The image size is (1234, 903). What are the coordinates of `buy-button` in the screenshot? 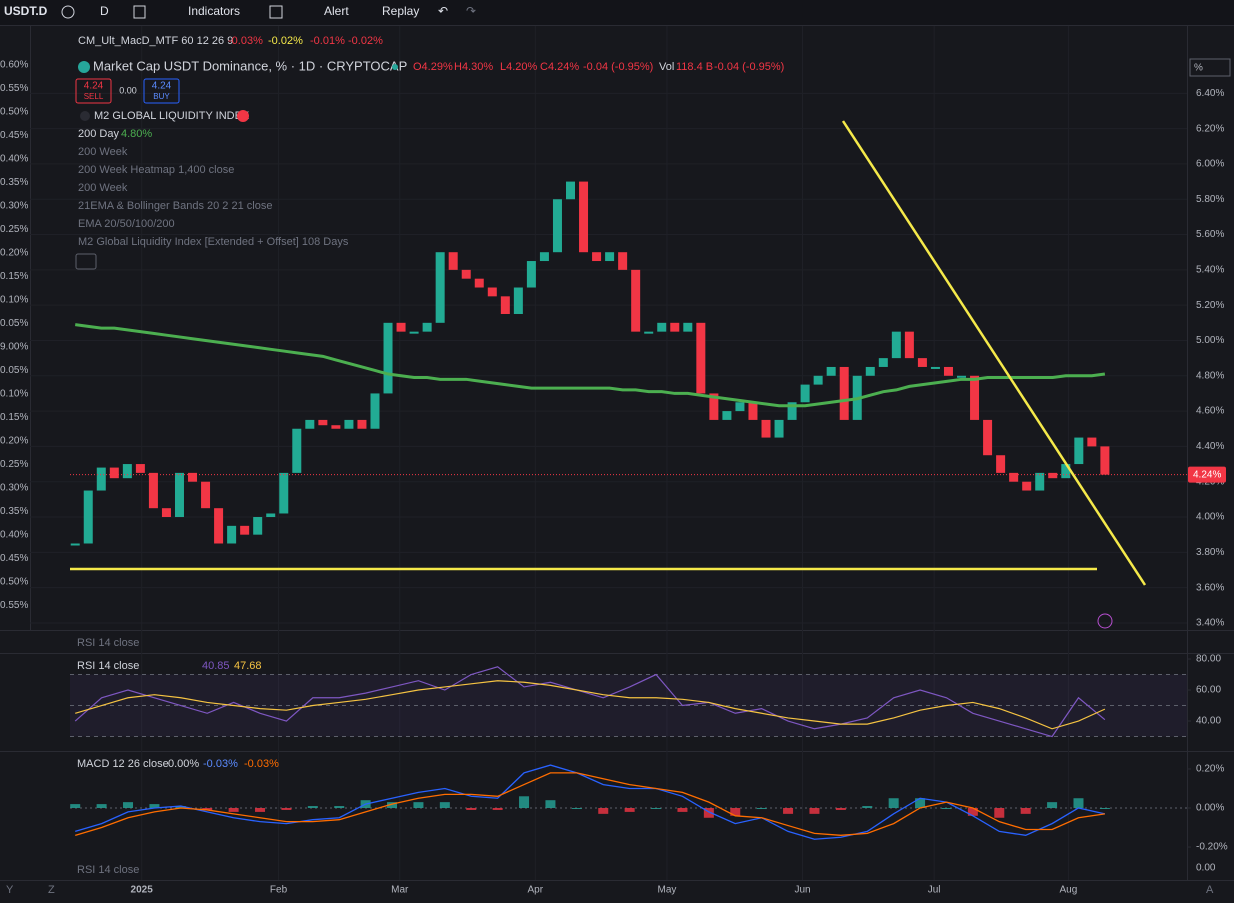 It's located at (161, 91).